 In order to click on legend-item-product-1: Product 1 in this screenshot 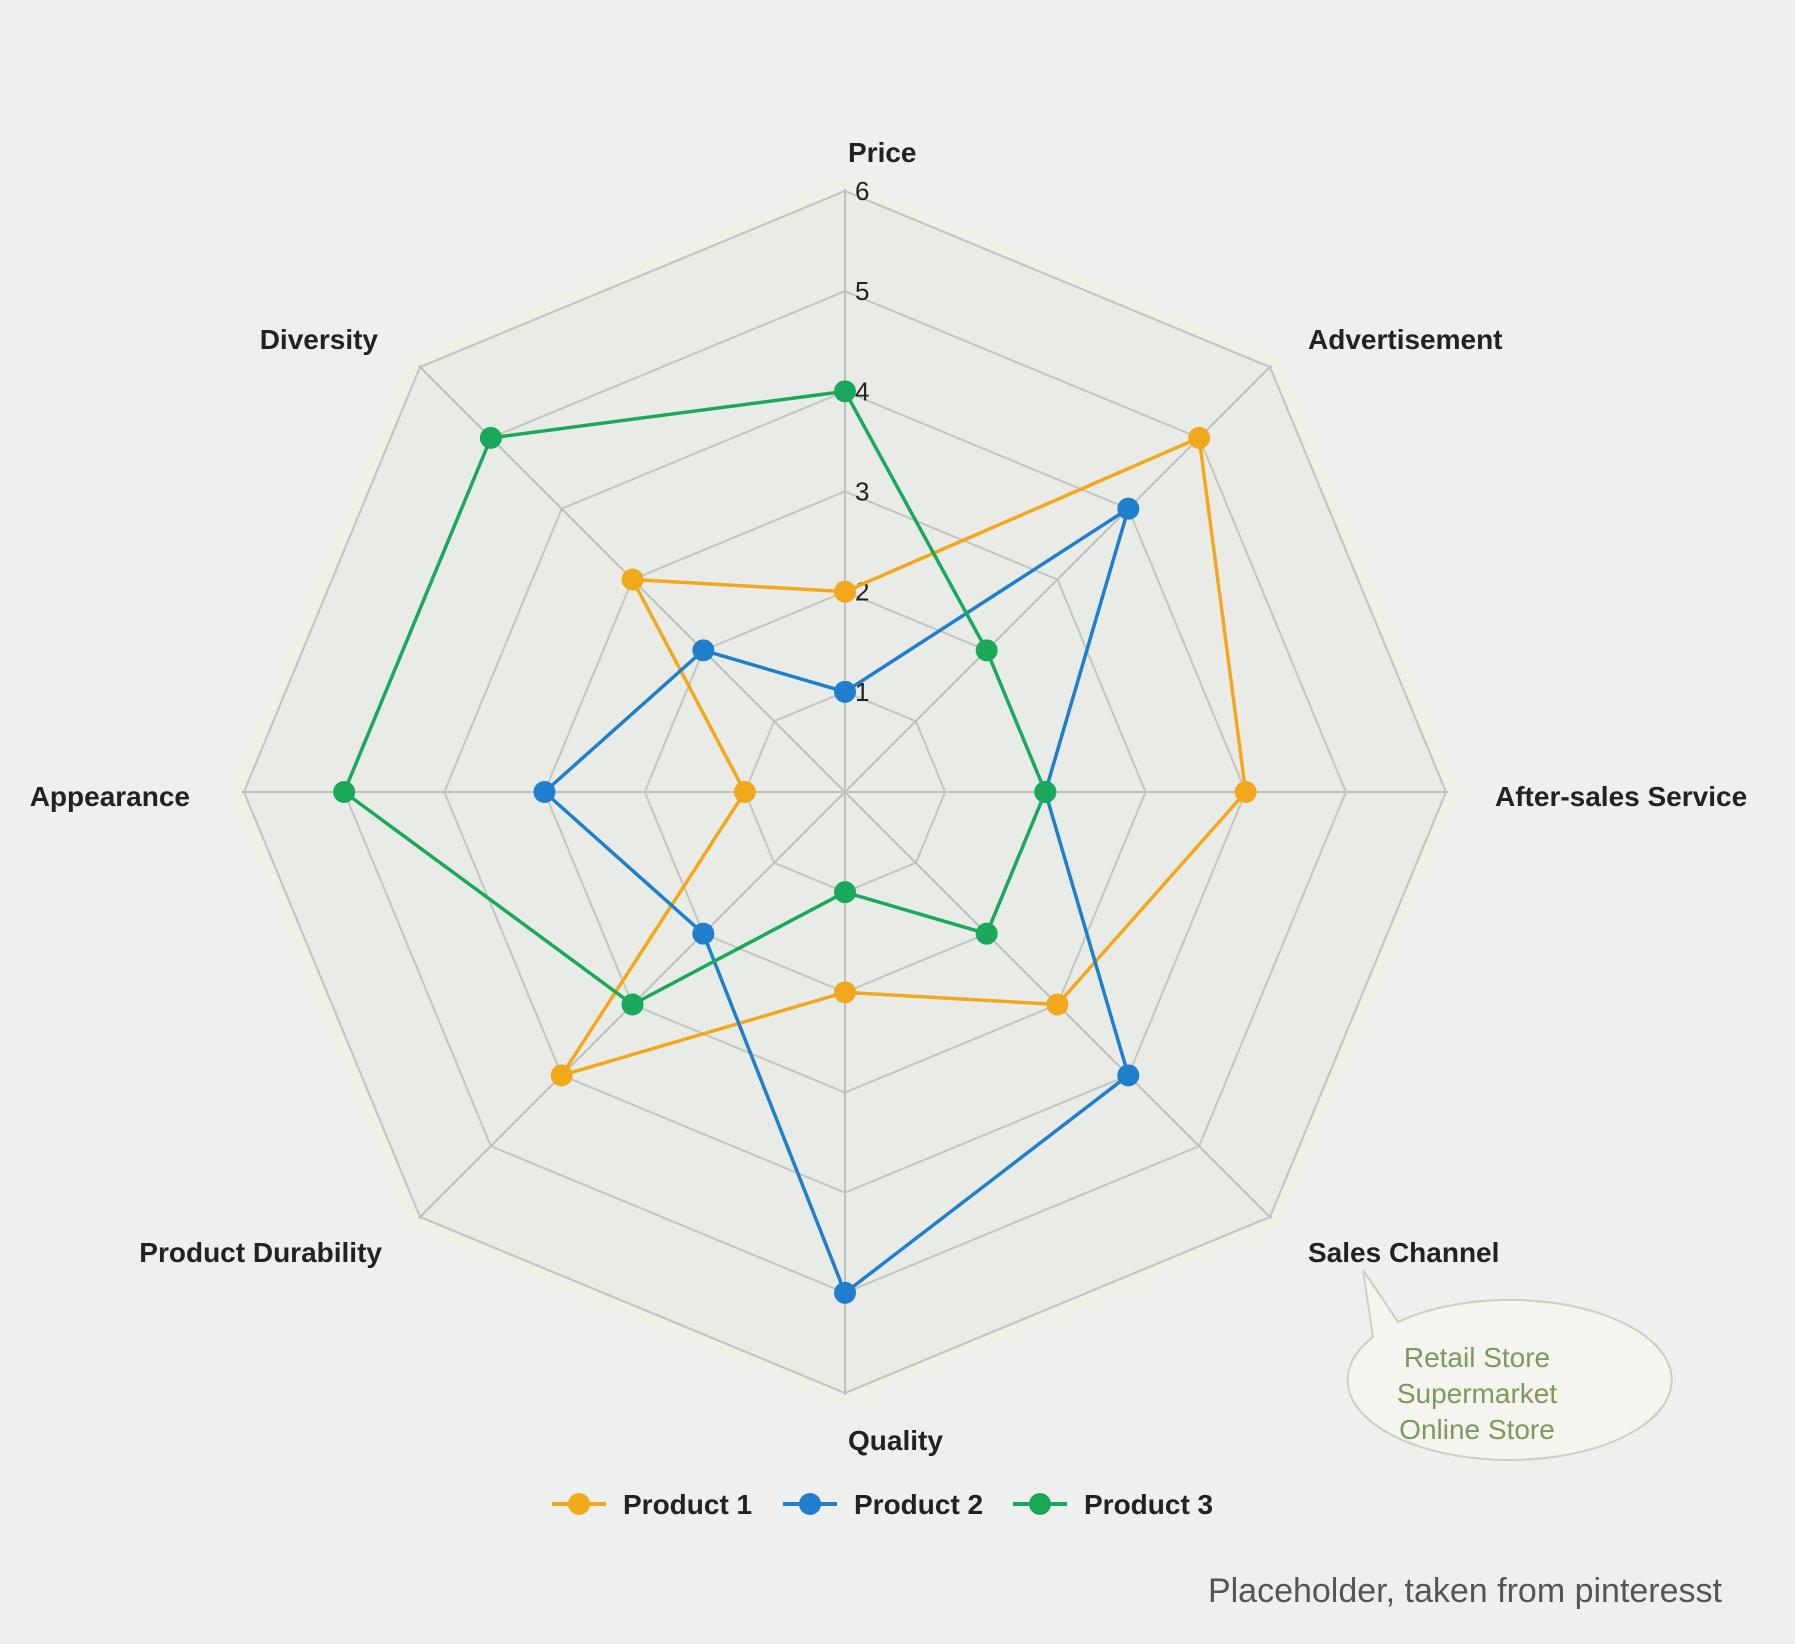, I will do `click(652, 1504)`.